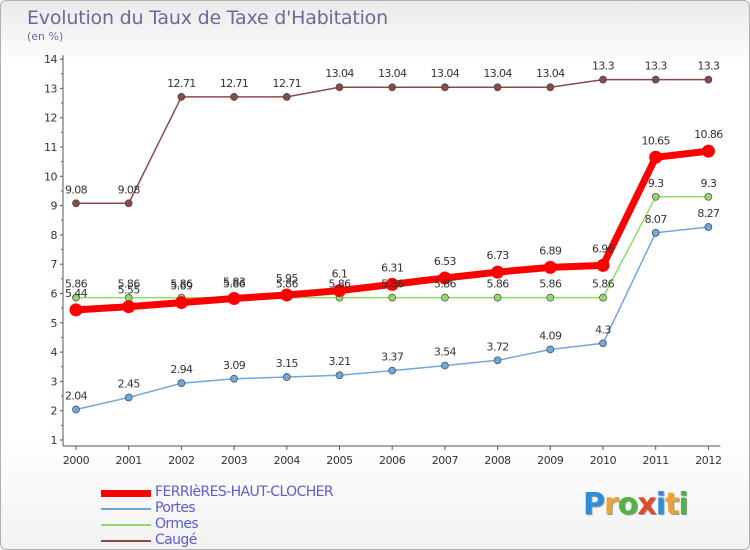  What do you see at coordinates (54, 411) in the screenshot?
I see `y-tick-label: 2` at bounding box center [54, 411].